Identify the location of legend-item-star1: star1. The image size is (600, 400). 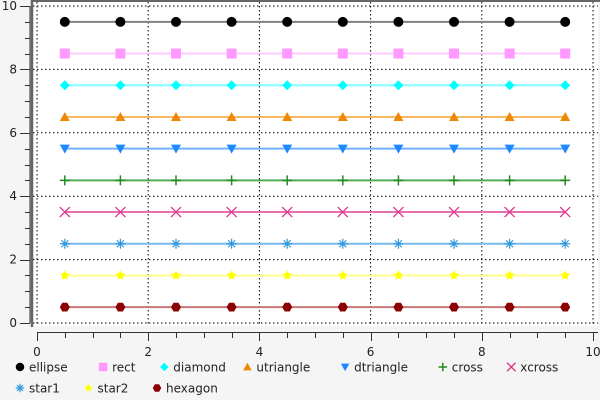
(37, 389).